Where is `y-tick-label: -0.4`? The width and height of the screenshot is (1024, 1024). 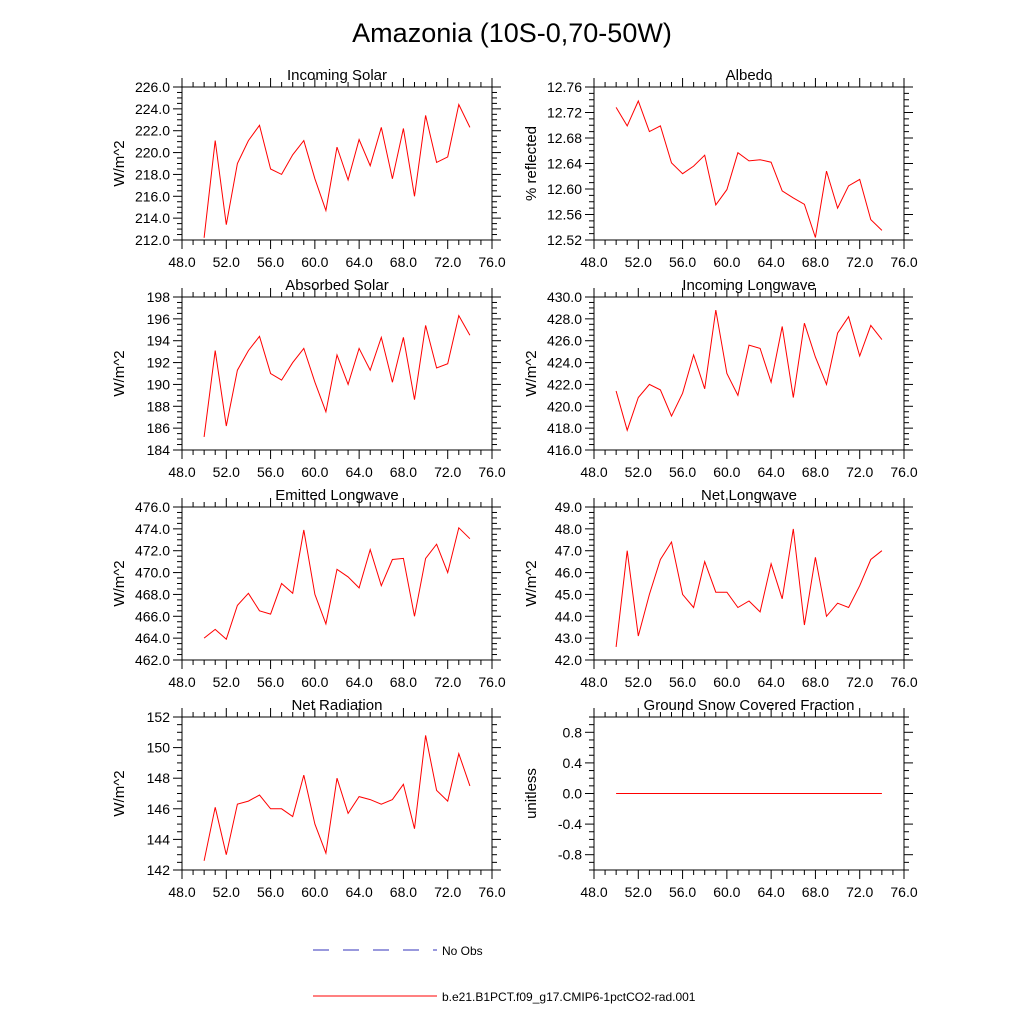 y-tick-label: -0.4 is located at coordinates (570, 824).